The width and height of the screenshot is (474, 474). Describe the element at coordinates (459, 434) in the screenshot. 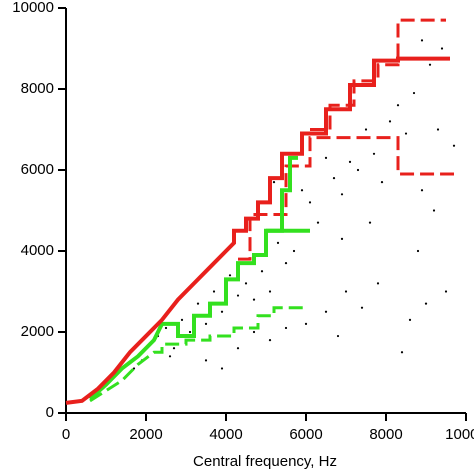

I see `x-tick-label: 10000` at that location.